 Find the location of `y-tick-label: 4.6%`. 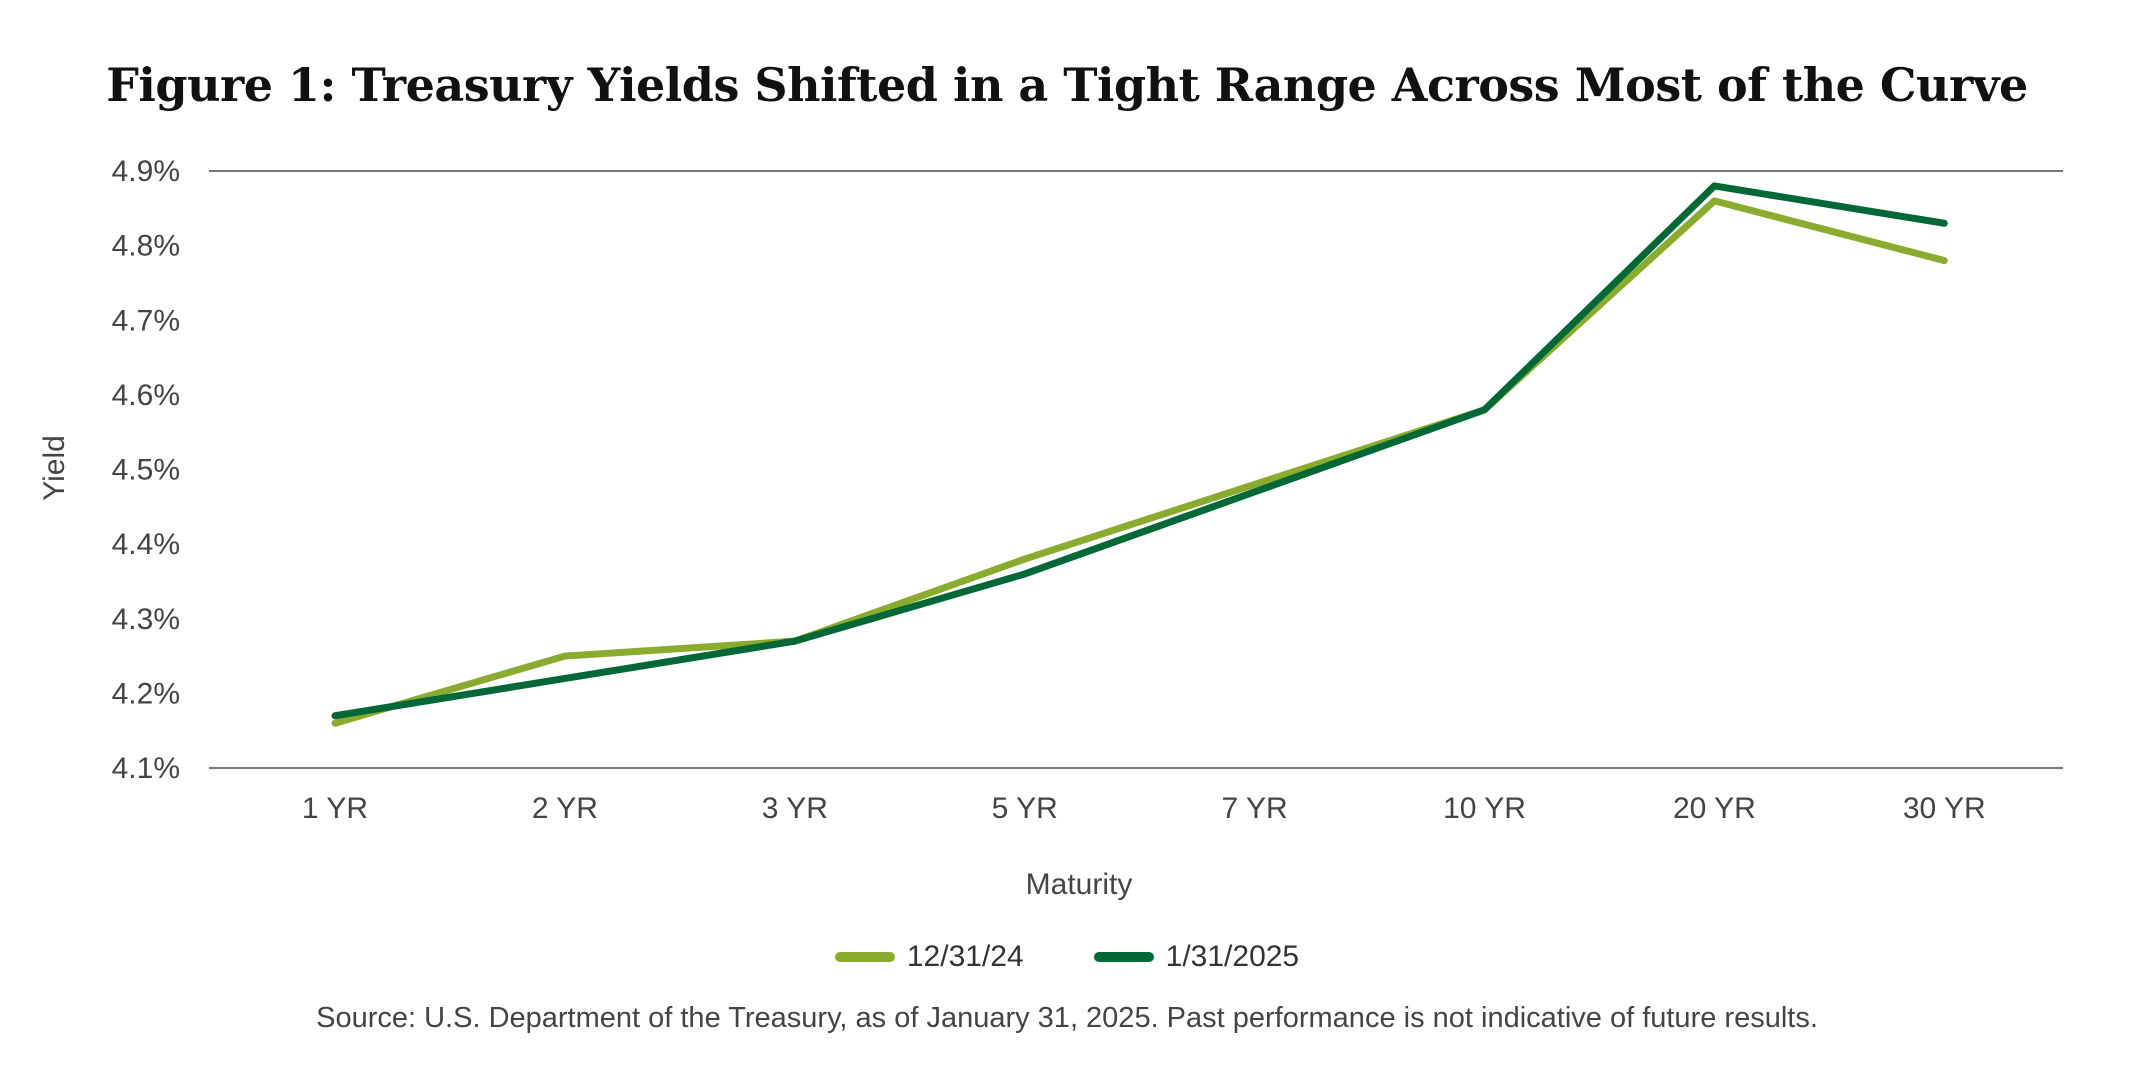

y-tick-label: 4.6% is located at coordinates (146, 395).